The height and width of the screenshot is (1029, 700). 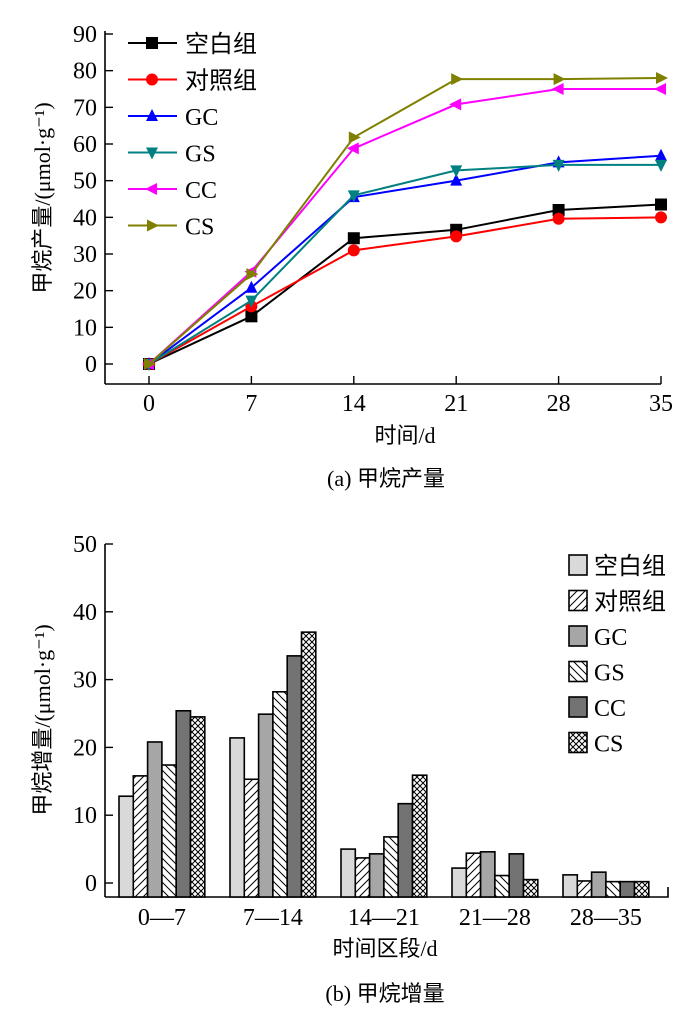 I want to click on y-tick-label: 90, so click(x=85, y=35).